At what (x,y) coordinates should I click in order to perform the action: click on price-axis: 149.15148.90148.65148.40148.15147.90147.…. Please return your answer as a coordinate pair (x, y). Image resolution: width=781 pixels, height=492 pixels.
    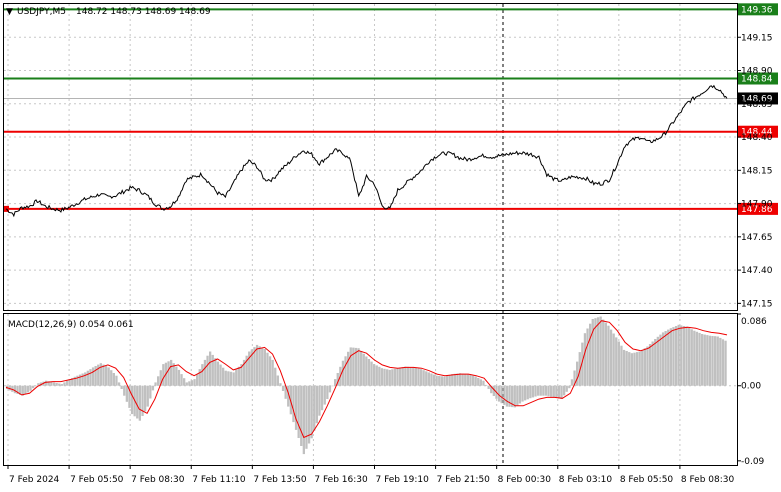
    Looking at the image, I should click on (755, 250).